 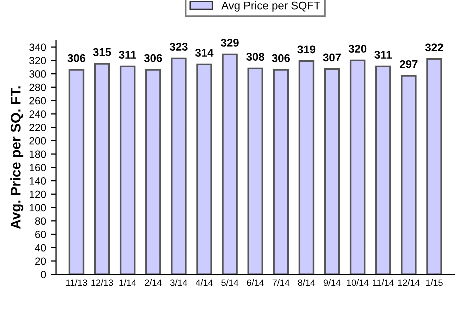 I want to click on legend-label: Avg Price per SQFT, so click(x=271, y=7).